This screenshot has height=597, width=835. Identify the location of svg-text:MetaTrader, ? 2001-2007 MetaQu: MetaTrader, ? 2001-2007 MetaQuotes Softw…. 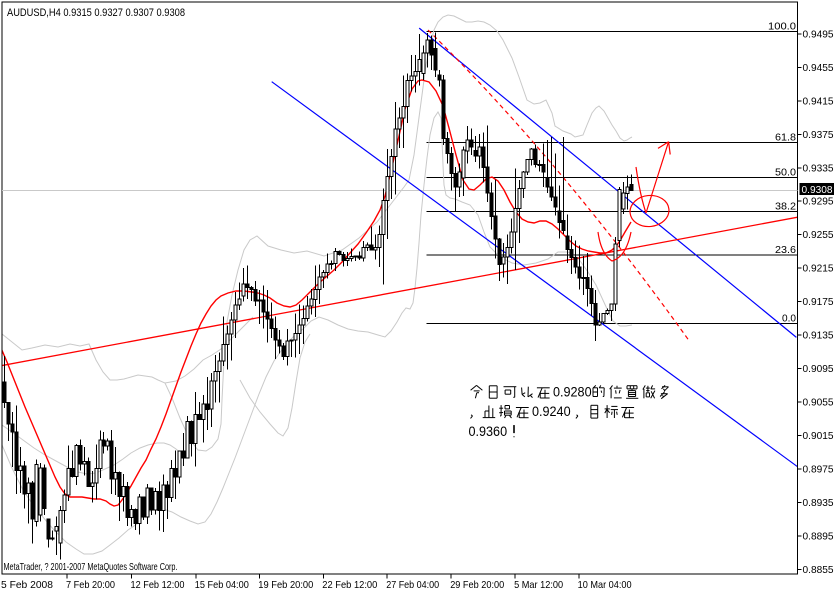
(91, 567).